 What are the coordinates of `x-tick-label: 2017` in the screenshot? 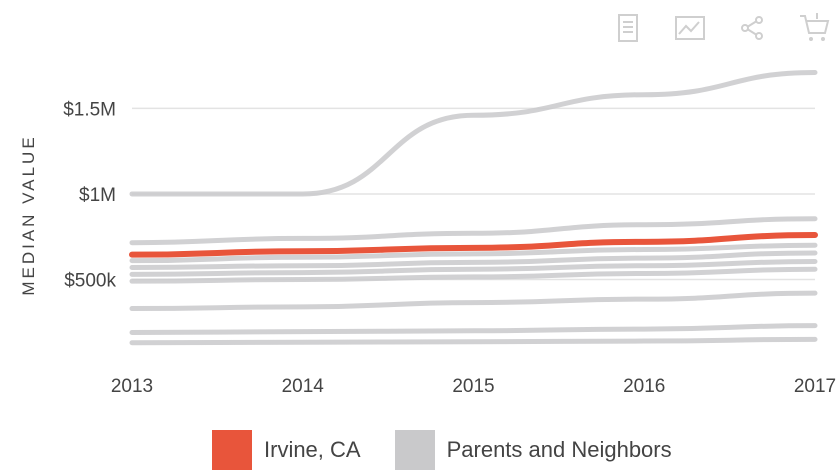 It's located at (815, 386).